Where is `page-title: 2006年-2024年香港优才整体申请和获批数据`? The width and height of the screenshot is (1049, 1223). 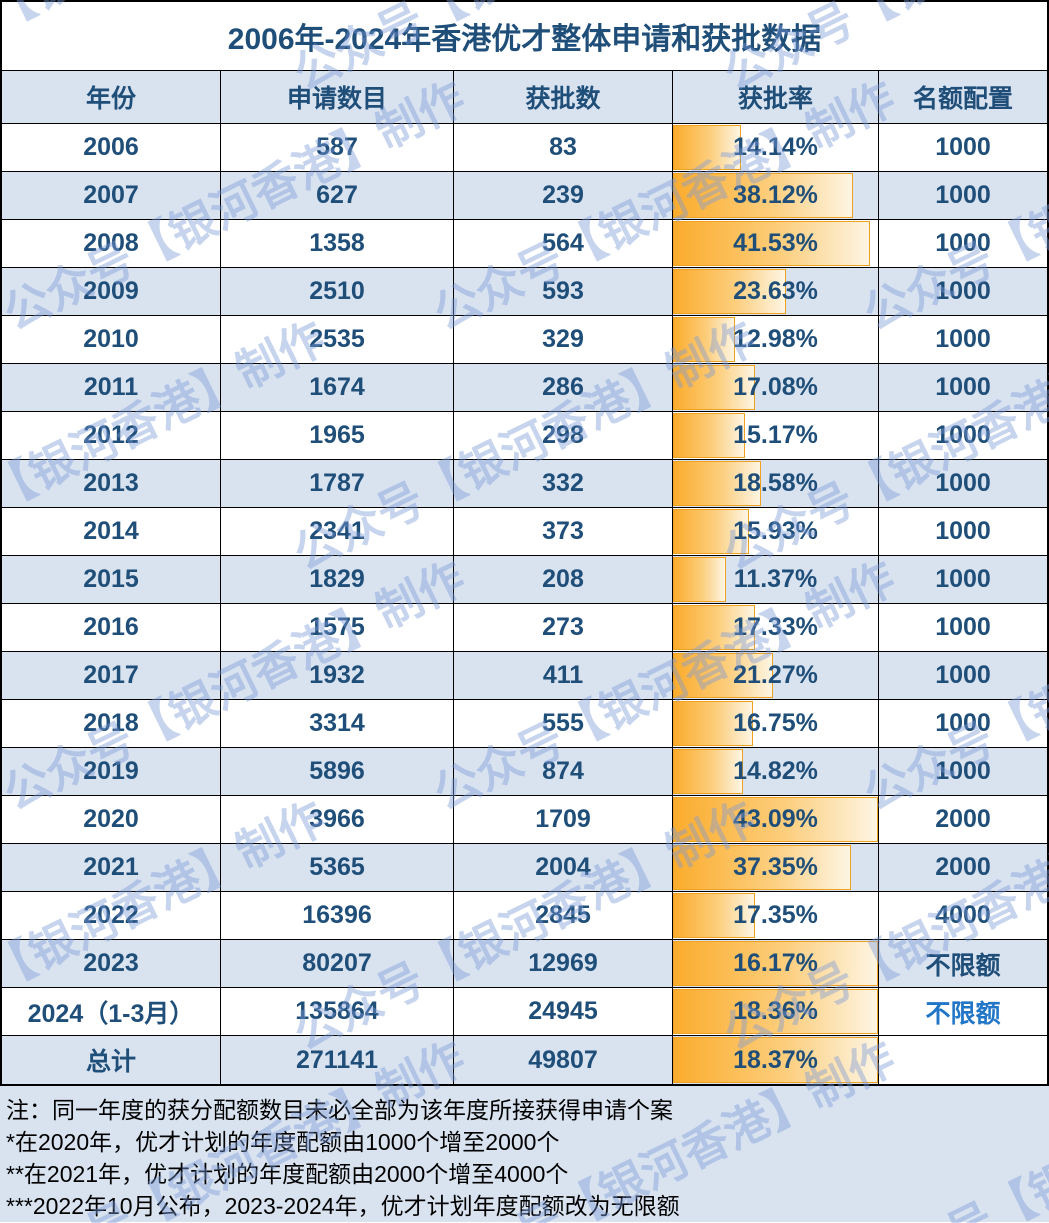 page-title: 2006年-2024年香港优才整体申请和获批数据 is located at coordinates (524, 39).